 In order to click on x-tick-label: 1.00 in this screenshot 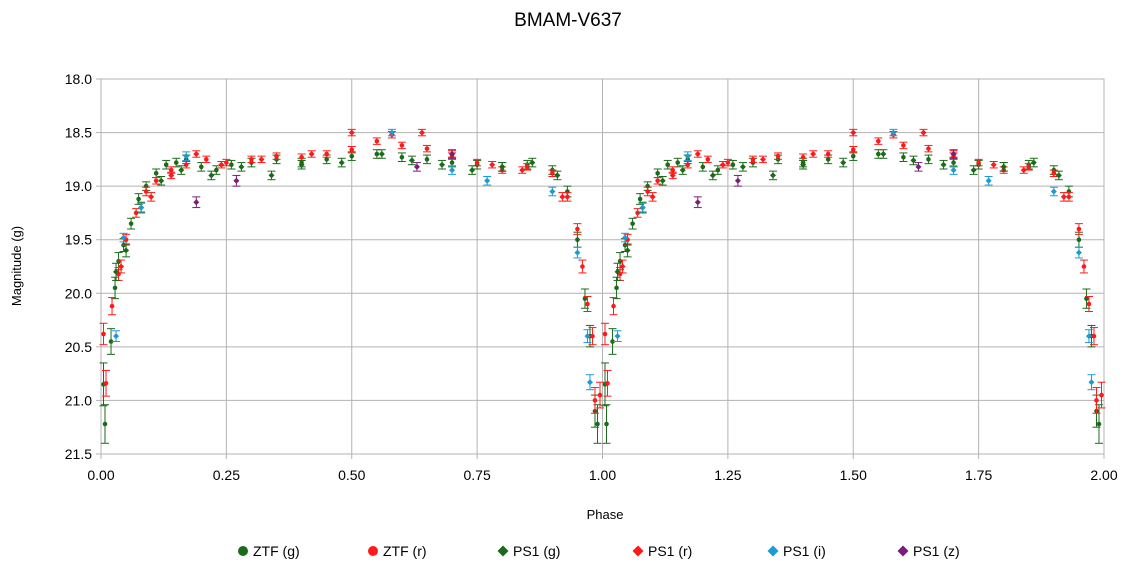, I will do `click(602, 475)`.